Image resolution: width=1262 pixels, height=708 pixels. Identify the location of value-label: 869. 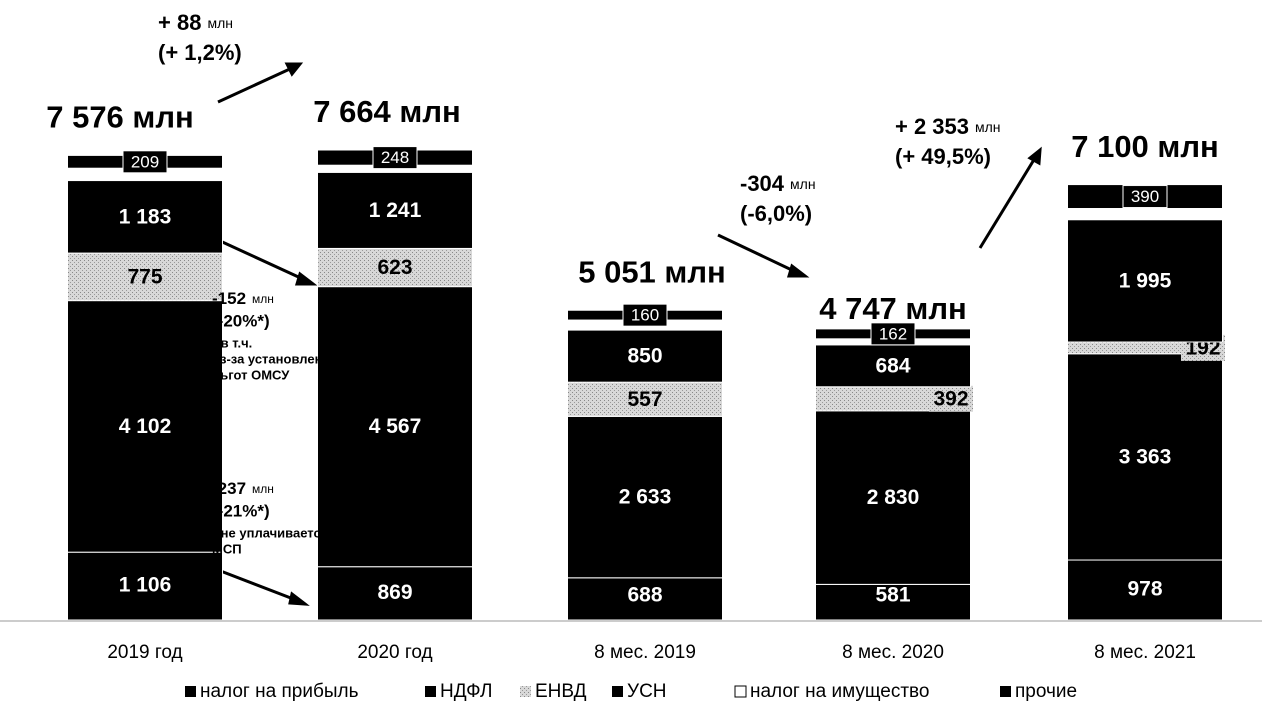
(394, 592).